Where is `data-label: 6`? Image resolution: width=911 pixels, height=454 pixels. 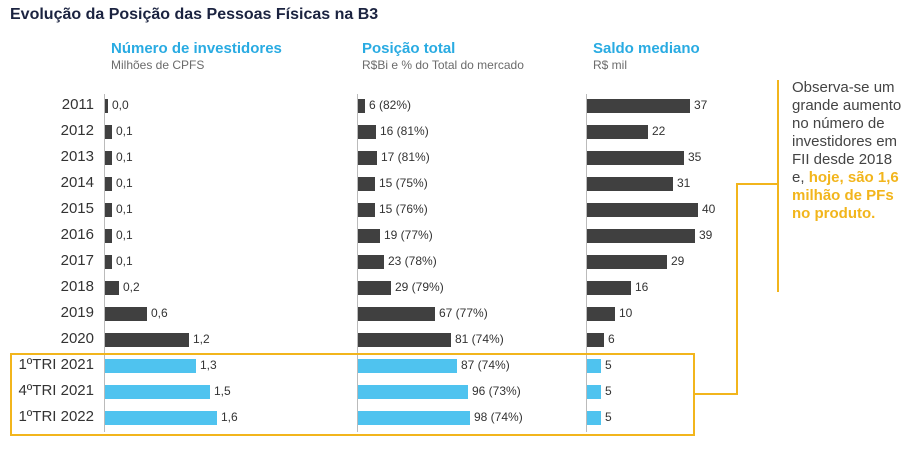
data-label: 6 is located at coordinates (611, 339).